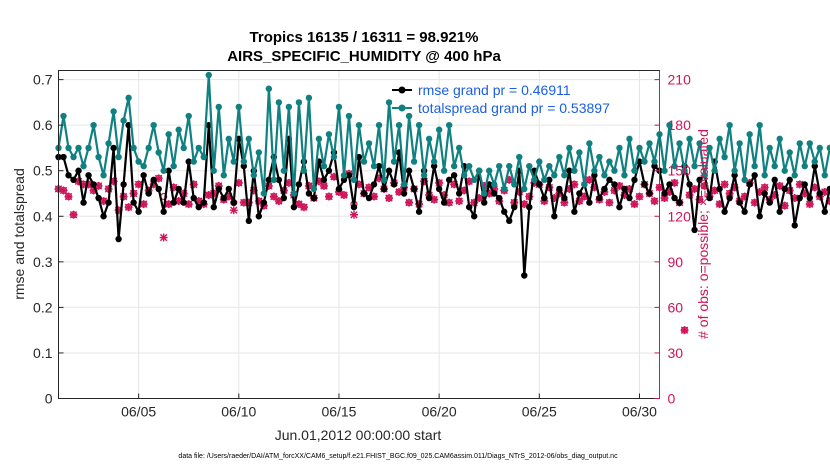 Image resolution: width=830 pixels, height=470 pixels. Describe the element at coordinates (676, 262) in the screenshot. I see `y2-tick-label: 90` at that location.